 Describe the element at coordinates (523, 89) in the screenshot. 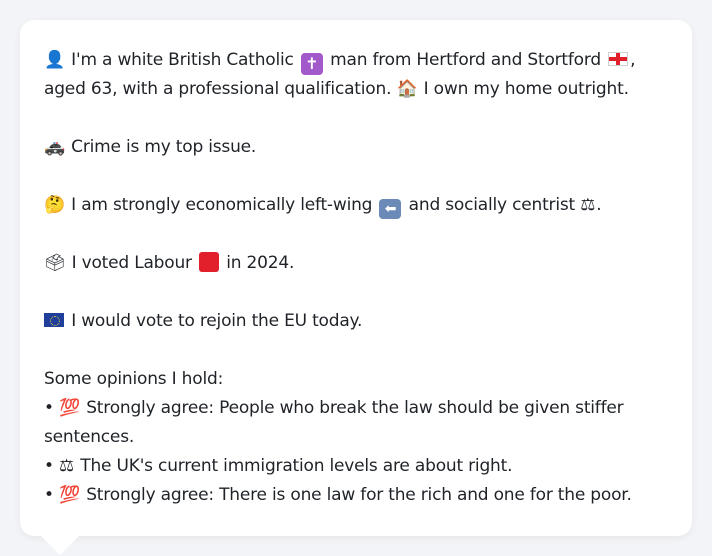

I see `identity-text-4: I own my home outright.` at that location.